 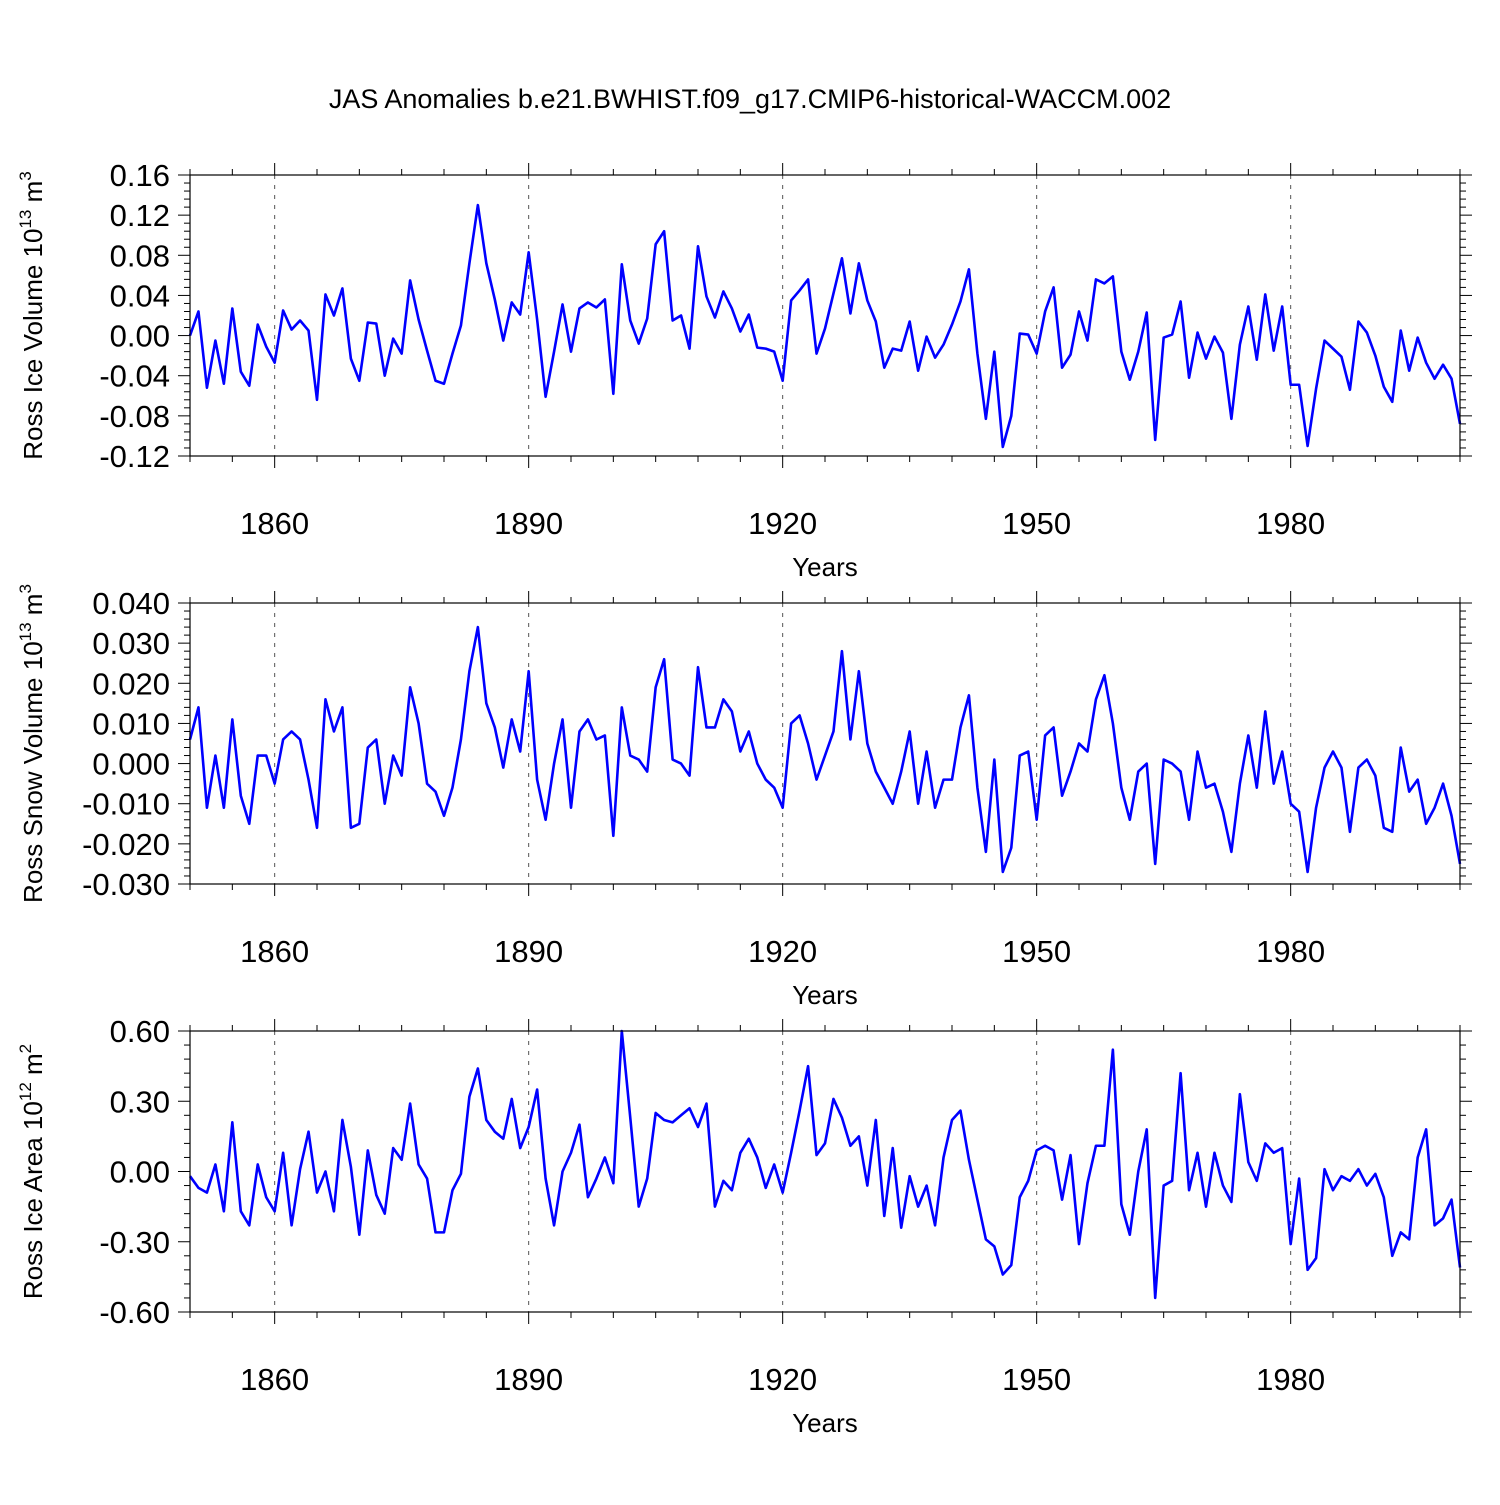 What do you see at coordinates (126, 844) in the screenshot?
I see `y-tick-label: -0.020` at bounding box center [126, 844].